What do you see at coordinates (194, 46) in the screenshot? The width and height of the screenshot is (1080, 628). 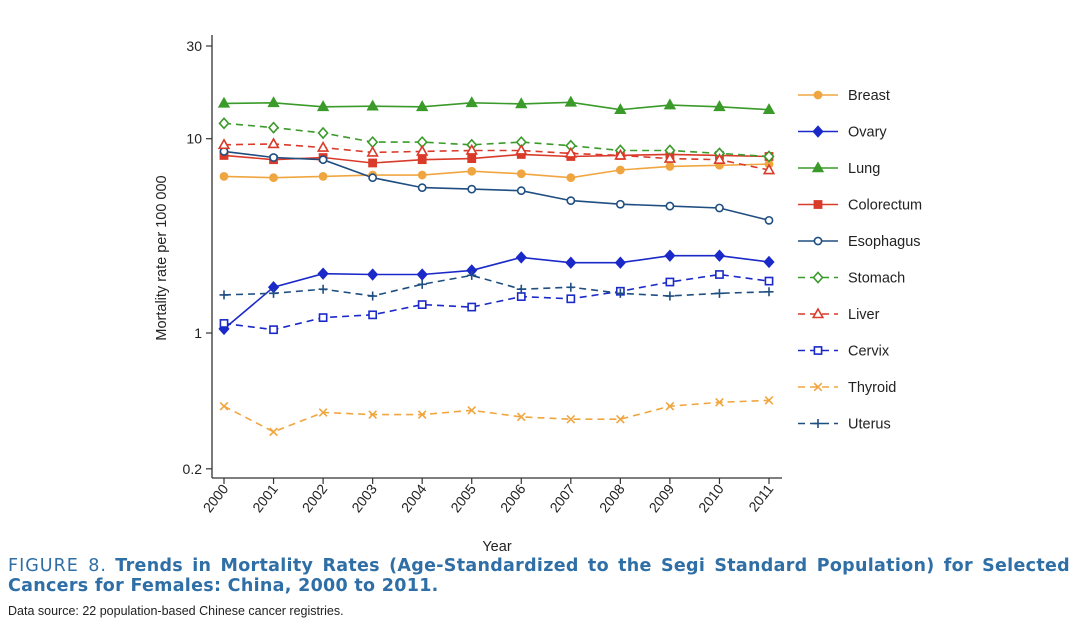 I see `y-tick-label: 30` at bounding box center [194, 46].